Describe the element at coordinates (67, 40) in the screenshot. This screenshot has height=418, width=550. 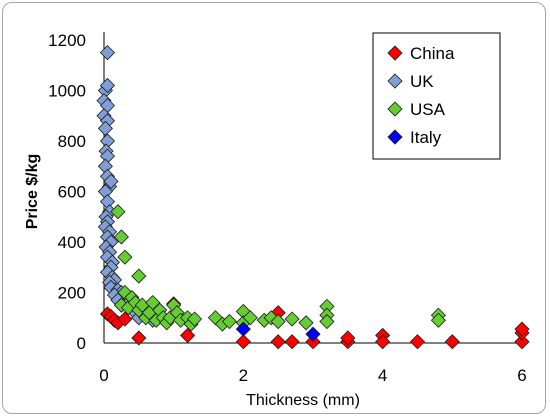
I see `y-tick-label: 1200` at that location.